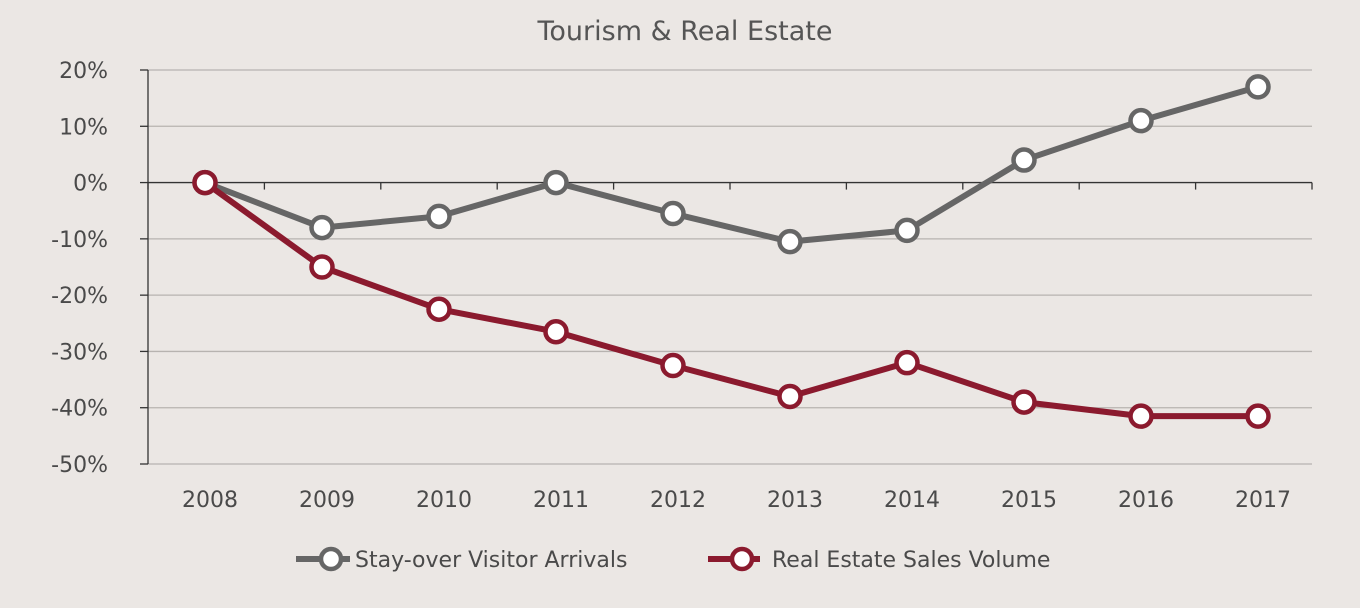 The image size is (1360, 608). Describe the element at coordinates (1263, 500) in the screenshot. I see `x-tick-label: 2017` at that location.